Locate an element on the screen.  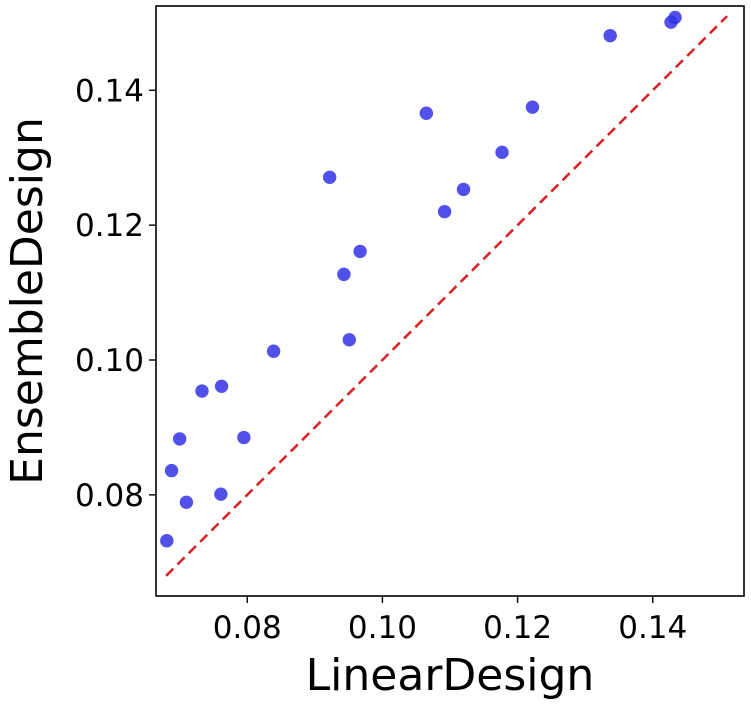
y-tick-label: 0.08 is located at coordinates (109, 496).